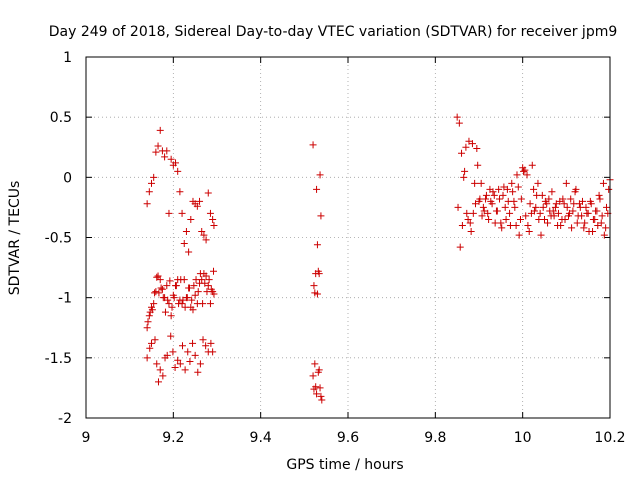 Image resolution: width=640 pixels, height=480 pixels. Describe the element at coordinates (58, 359) in the screenshot. I see `y-tick-label: -1.5` at that location.